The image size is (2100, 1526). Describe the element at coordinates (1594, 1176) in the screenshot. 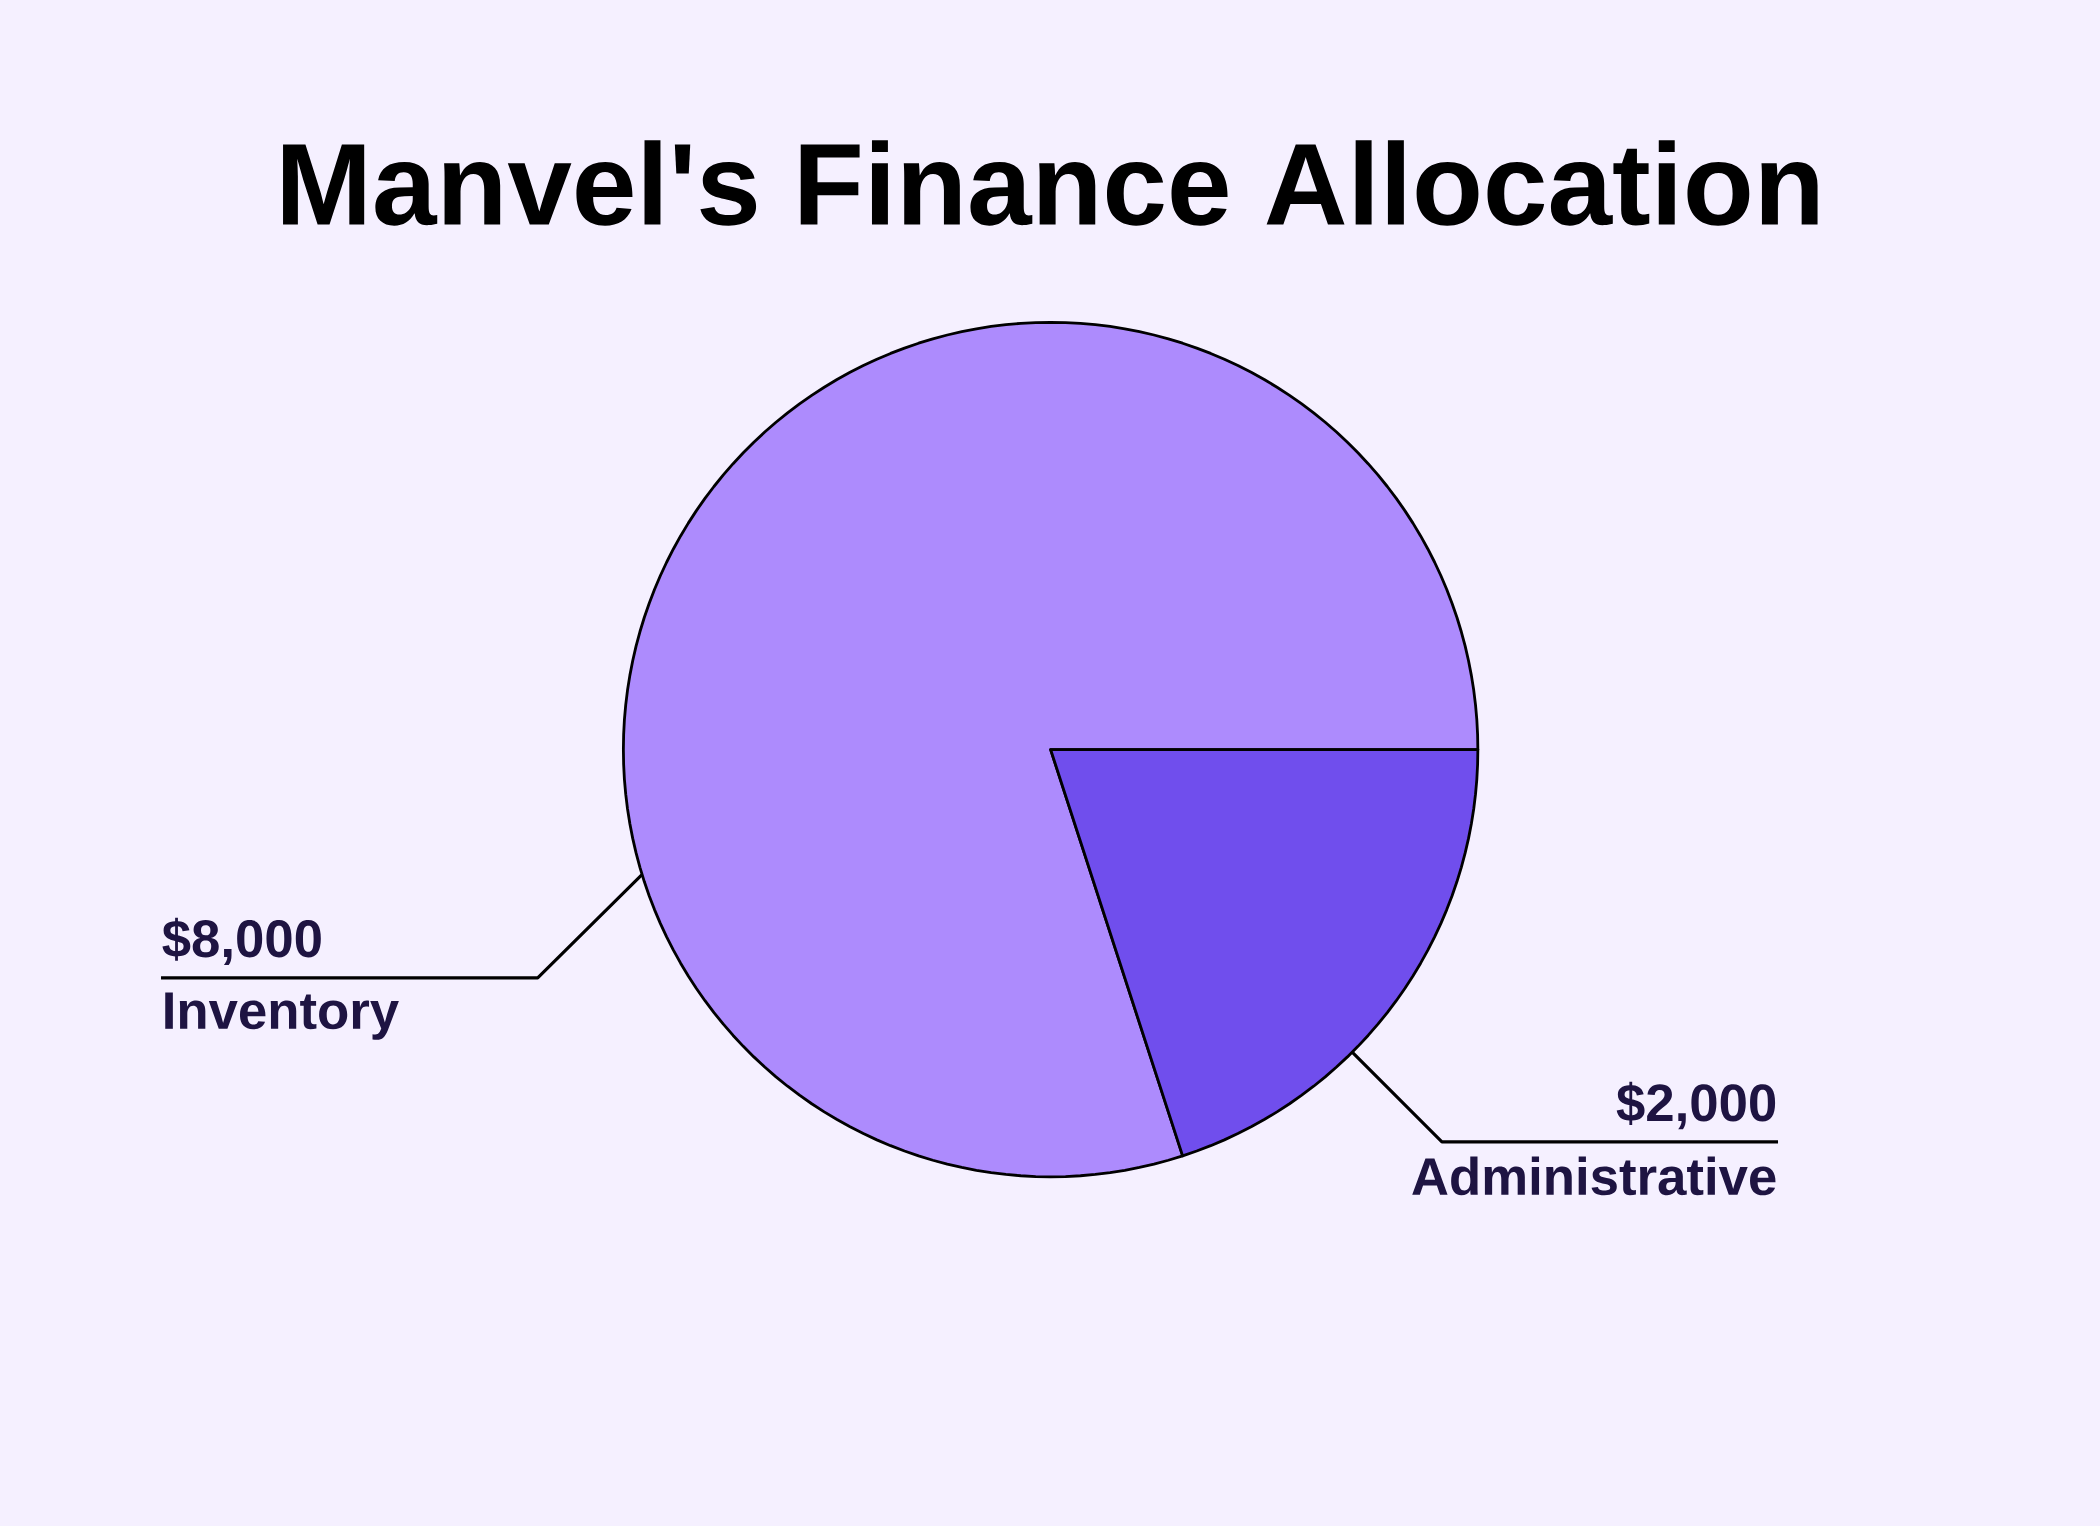

I see `slice-label: Administrative` at that location.